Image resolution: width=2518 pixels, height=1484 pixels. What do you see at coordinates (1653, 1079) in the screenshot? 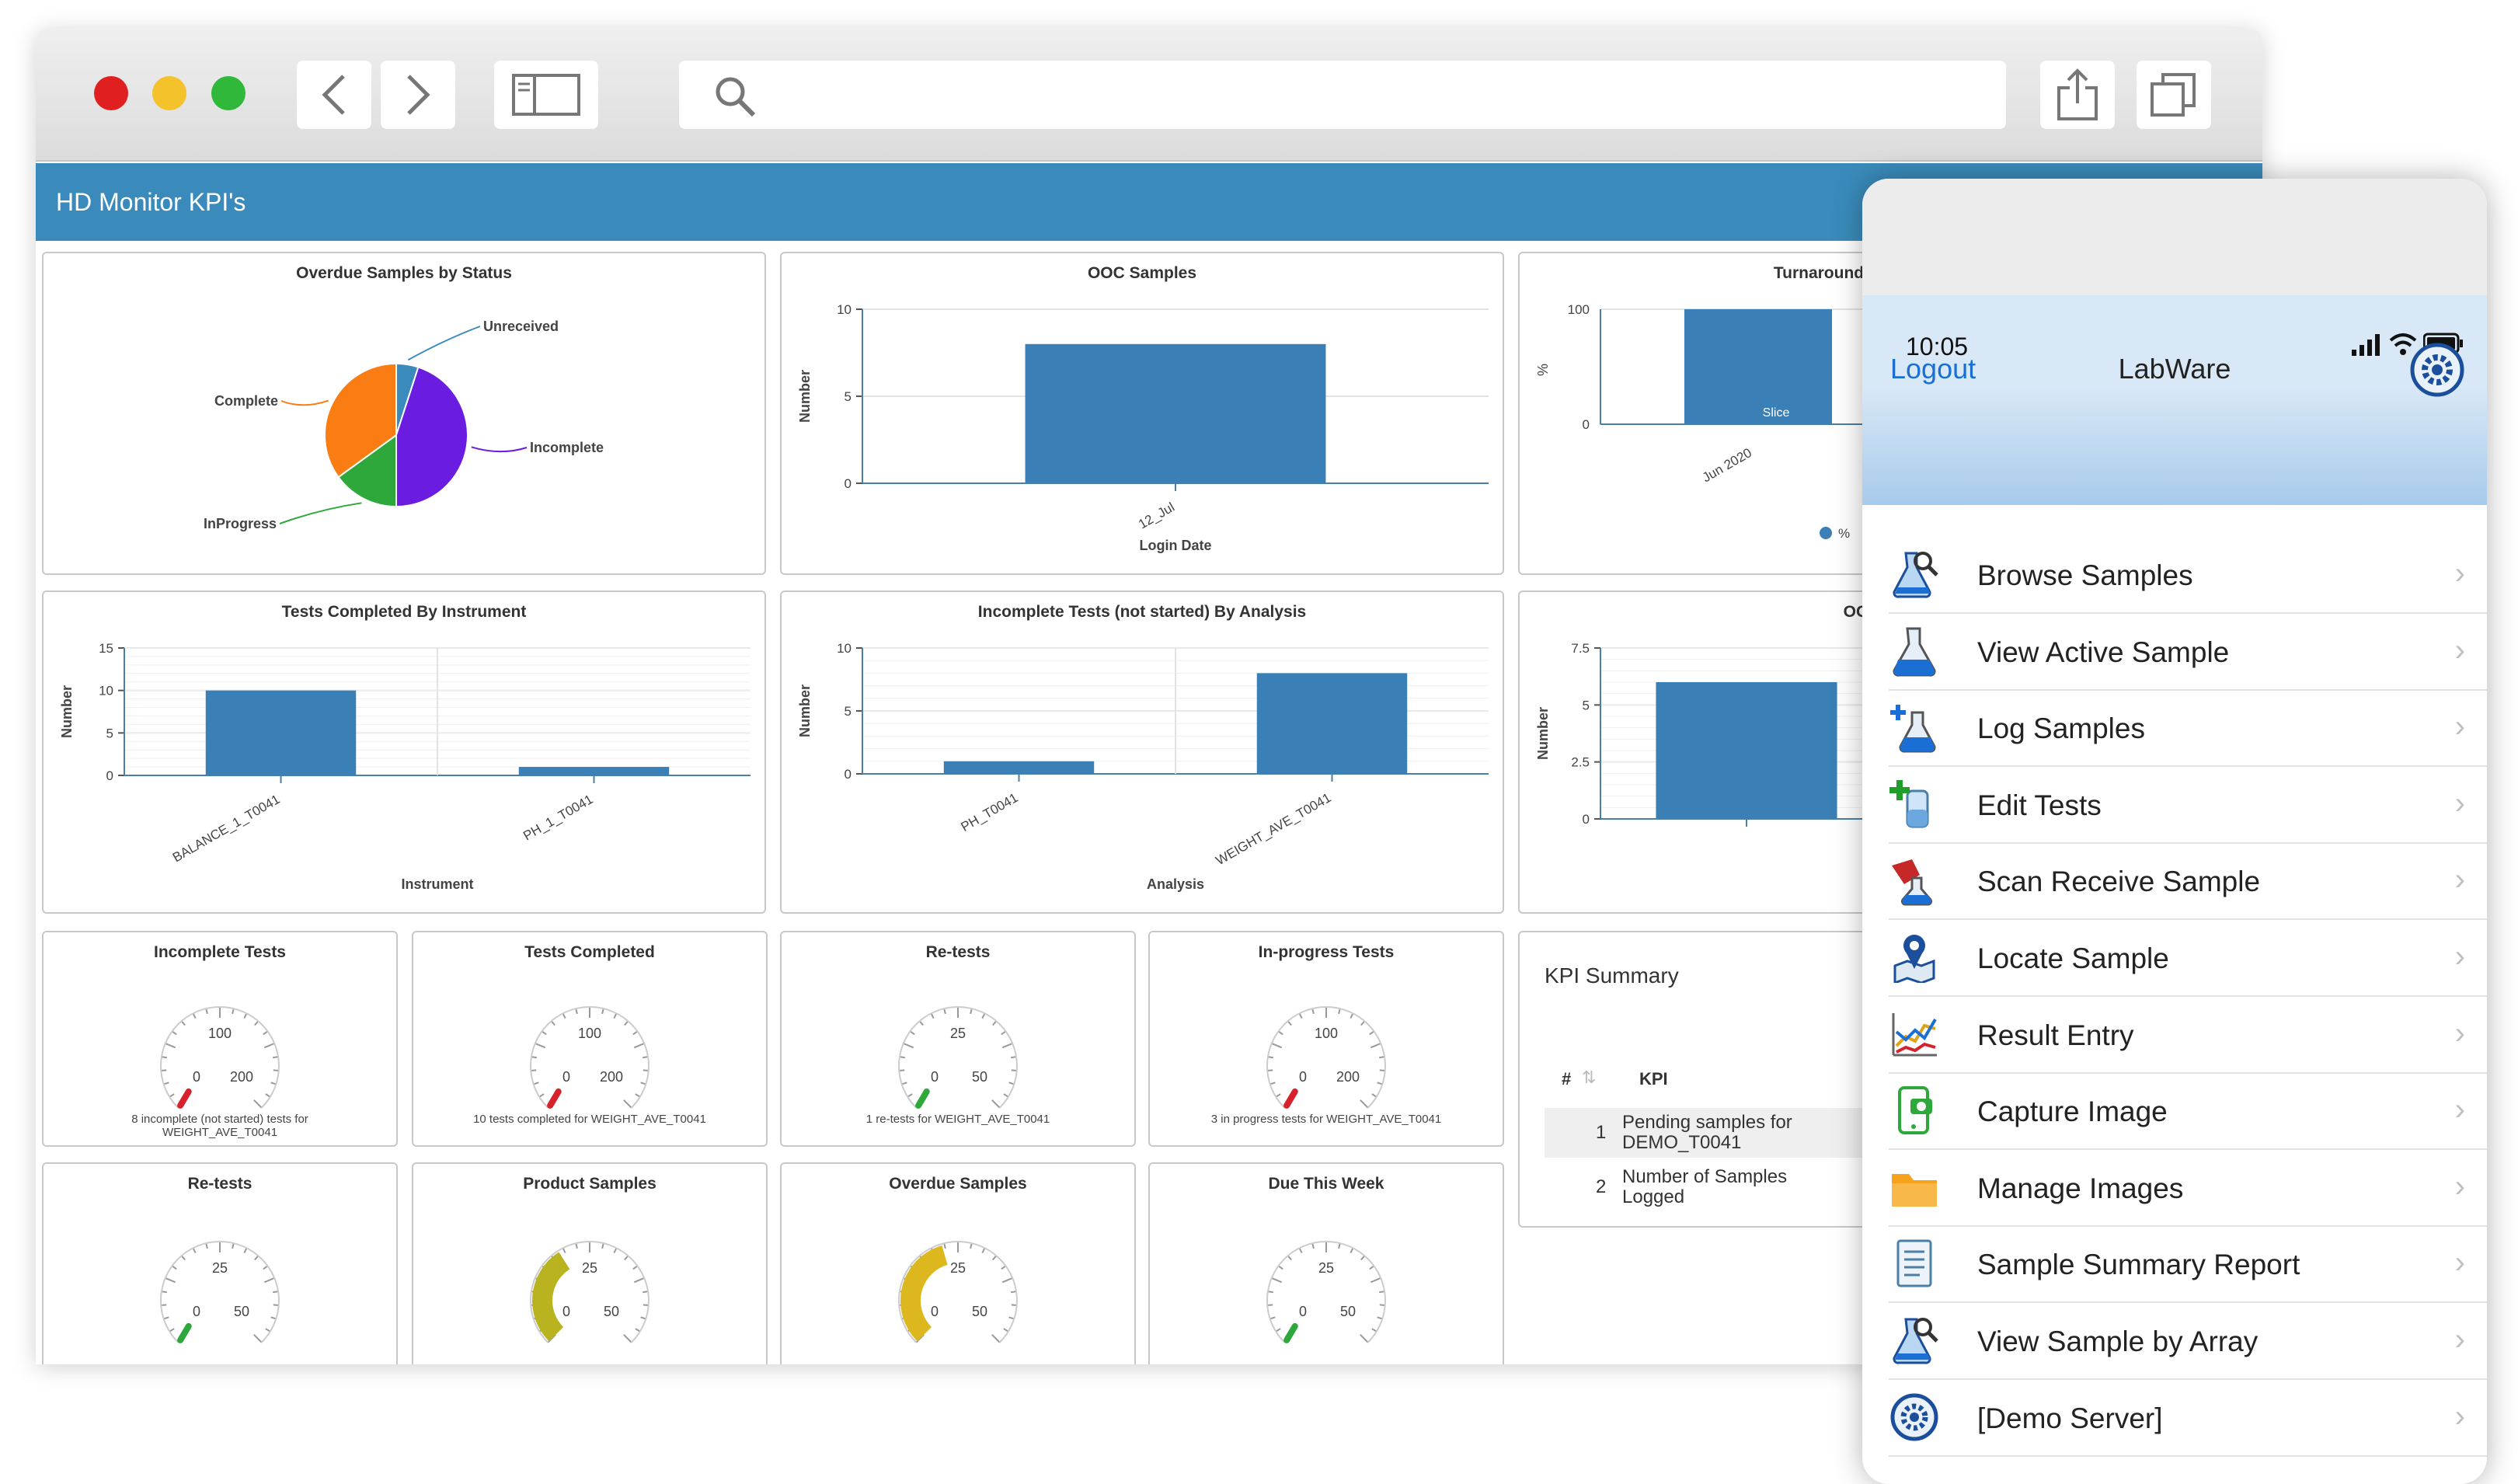
I see `col-kpi-header: KPI` at bounding box center [1653, 1079].